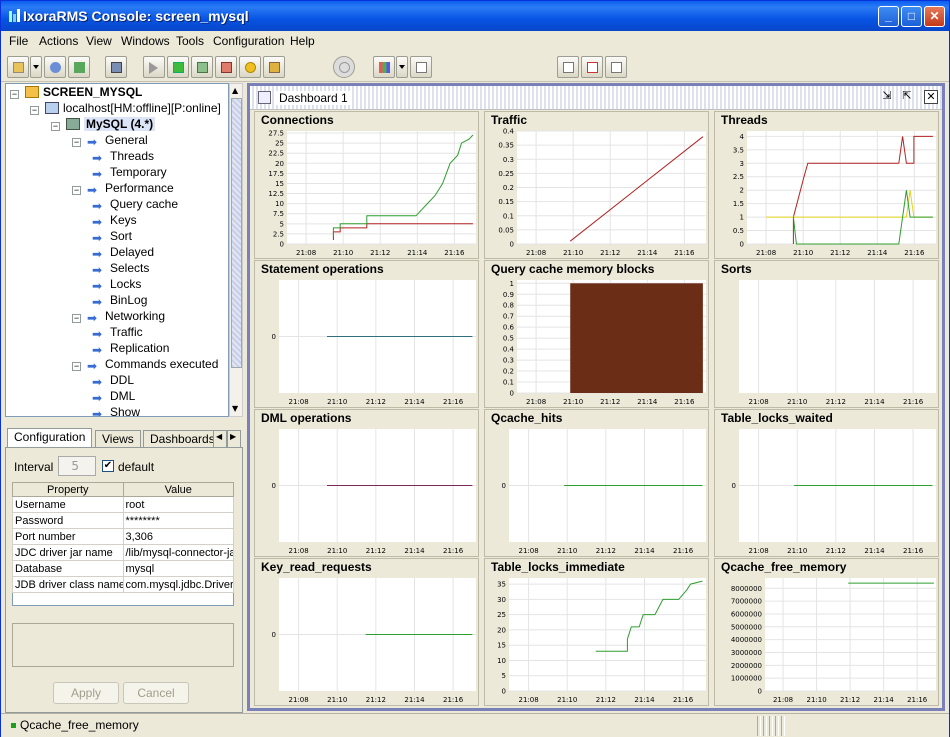 Image resolution: width=950 pixels, height=737 pixels. What do you see at coordinates (103, 125) in the screenshot?
I see `tree-agent: − MySQL (4.*)` at bounding box center [103, 125].